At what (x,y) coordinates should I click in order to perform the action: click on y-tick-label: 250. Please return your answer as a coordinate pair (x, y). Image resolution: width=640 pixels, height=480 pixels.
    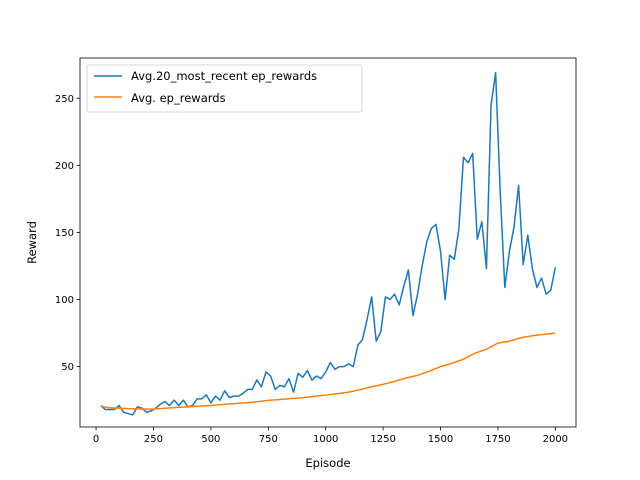
    Looking at the image, I should click on (64, 99).